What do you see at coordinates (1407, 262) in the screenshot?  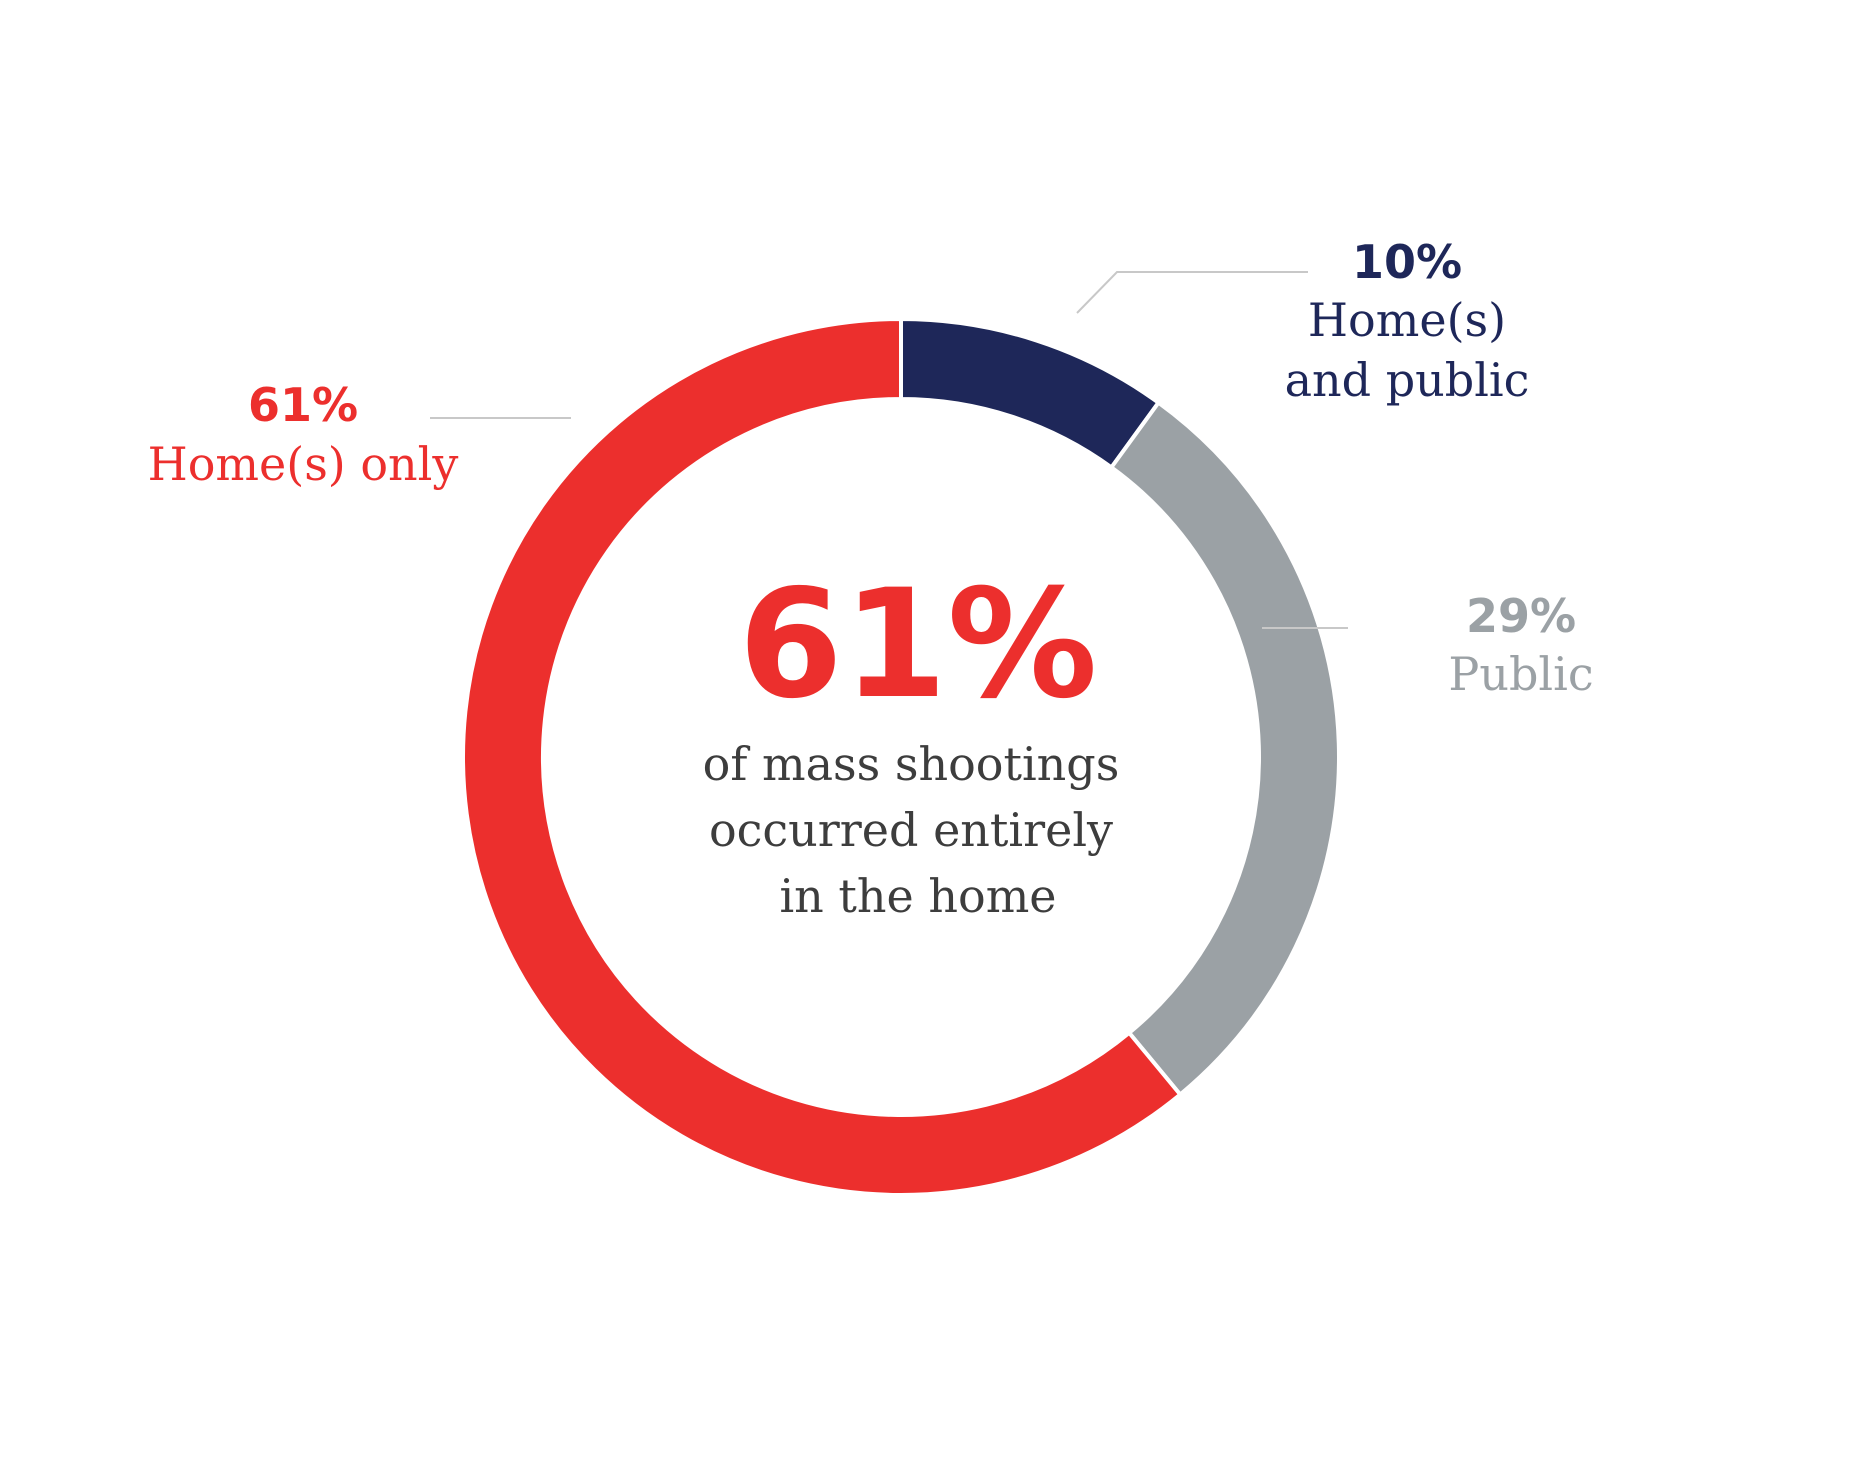 I see `label-home-and-public-value: 10%` at bounding box center [1407, 262].